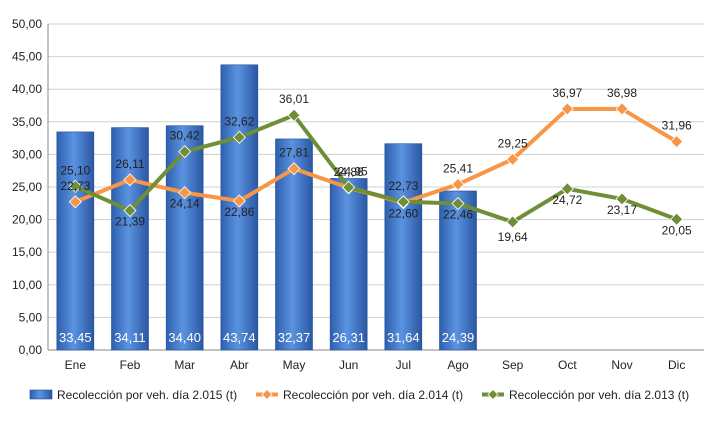 This screenshot has width=716, height=424. I want to click on legend-swatch, so click(41, 394).